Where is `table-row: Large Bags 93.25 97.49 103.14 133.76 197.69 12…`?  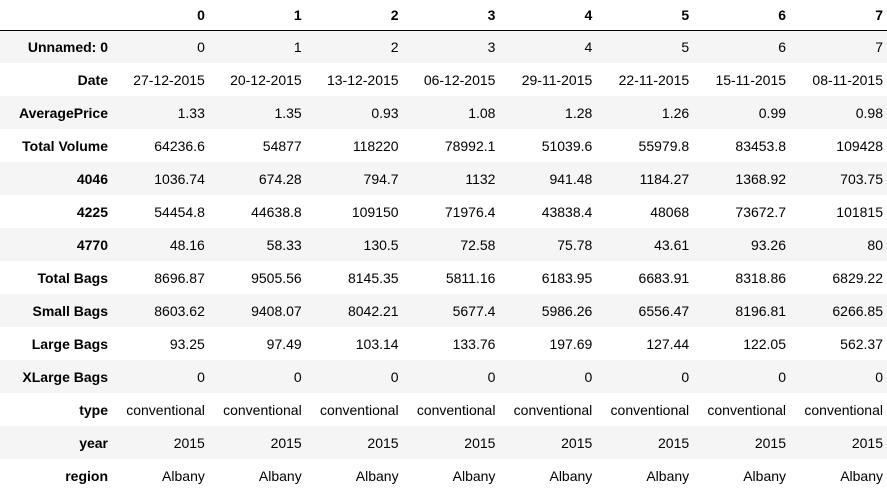
table-row: Large Bags 93.25 97.49 103.14 133.76 197.69 12… is located at coordinates (443, 343).